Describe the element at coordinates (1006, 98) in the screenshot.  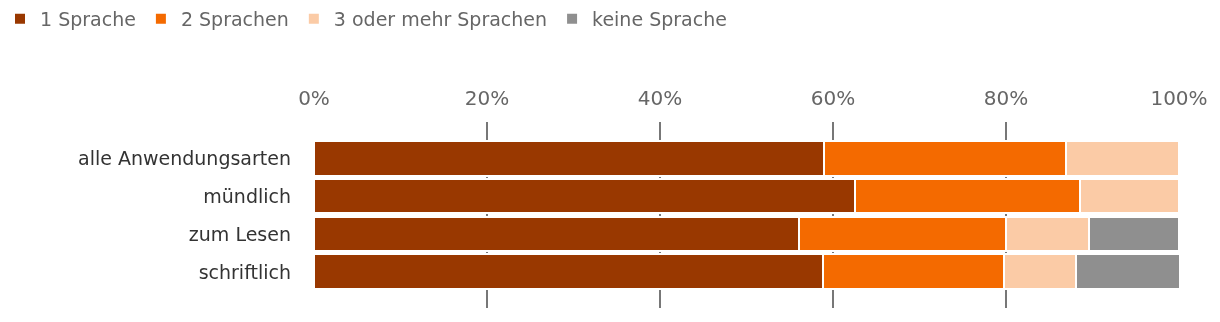
I see `x-tick-label: 80%` at that location.